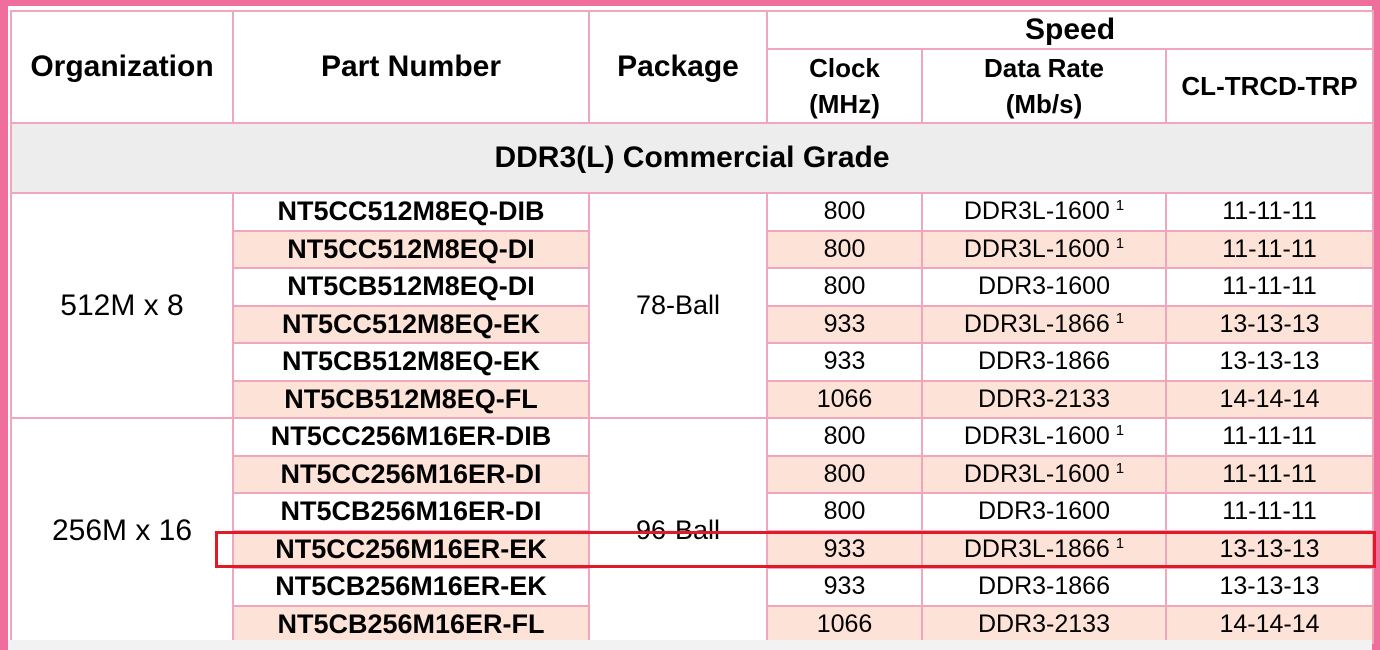  What do you see at coordinates (411, 287) in the screenshot?
I see `part-number-cell: NT5CB512M8EQ-DI` at bounding box center [411, 287].